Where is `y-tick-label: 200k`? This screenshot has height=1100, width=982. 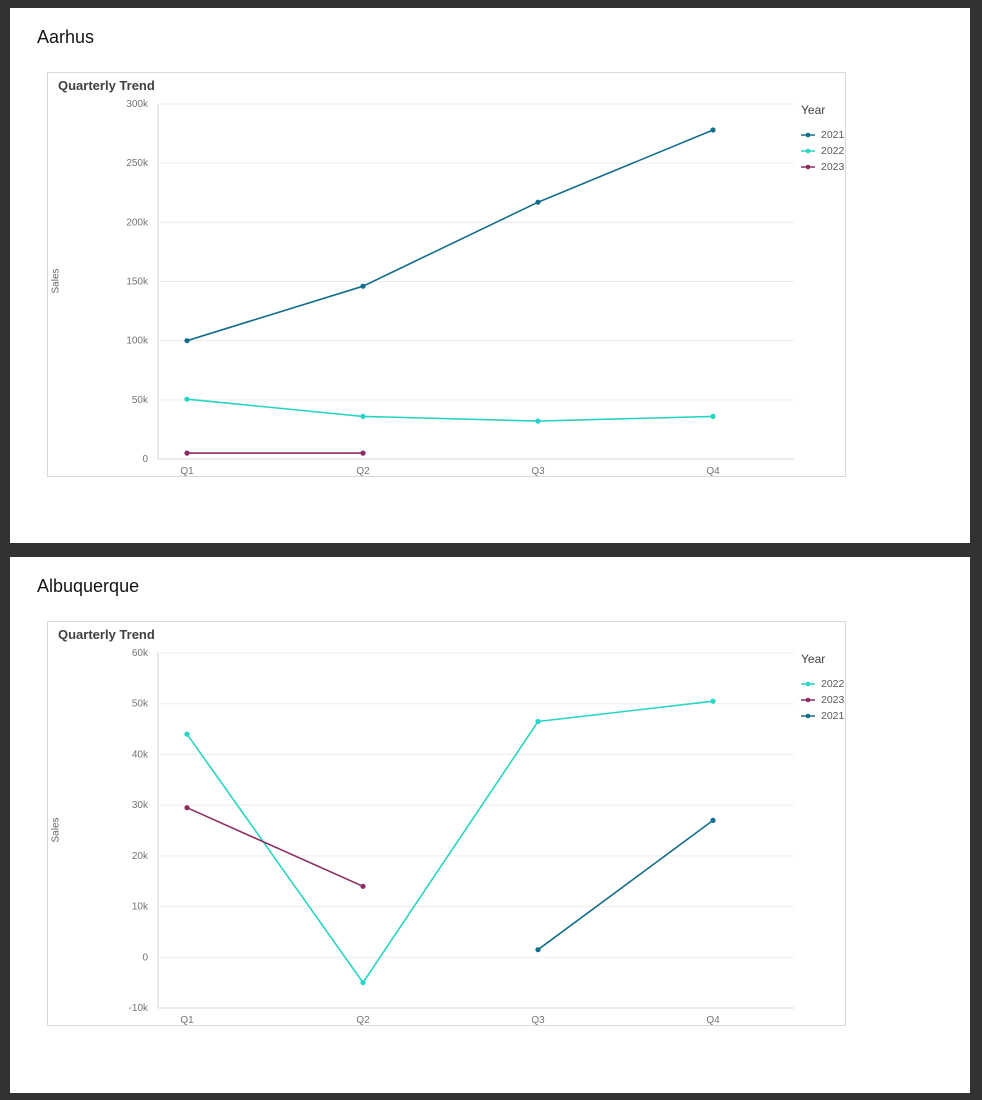 y-tick-label: 200k is located at coordinates (137, 222).